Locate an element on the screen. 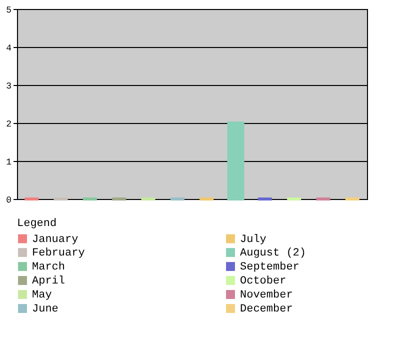 The height and width of the screenshot is (350, 400). y-tick-label: 5 is located at coordinates (9, 11).